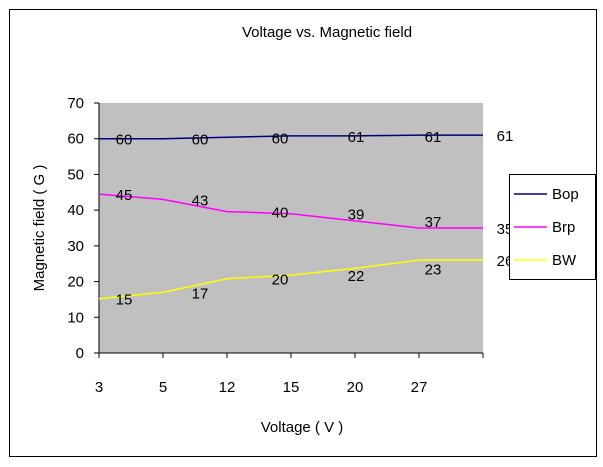 The image size is (603, 467). Describe the element at coordinates (289, 374) in the screenshot. I see `x-axis: 3 5 12 15 20 27` at that location.